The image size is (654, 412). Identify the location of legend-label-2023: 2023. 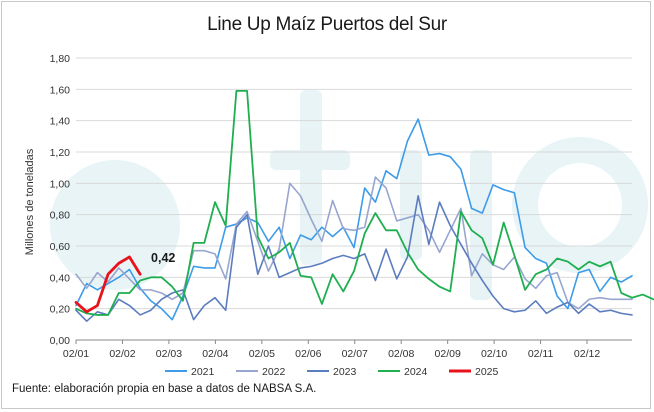
(345, 372).